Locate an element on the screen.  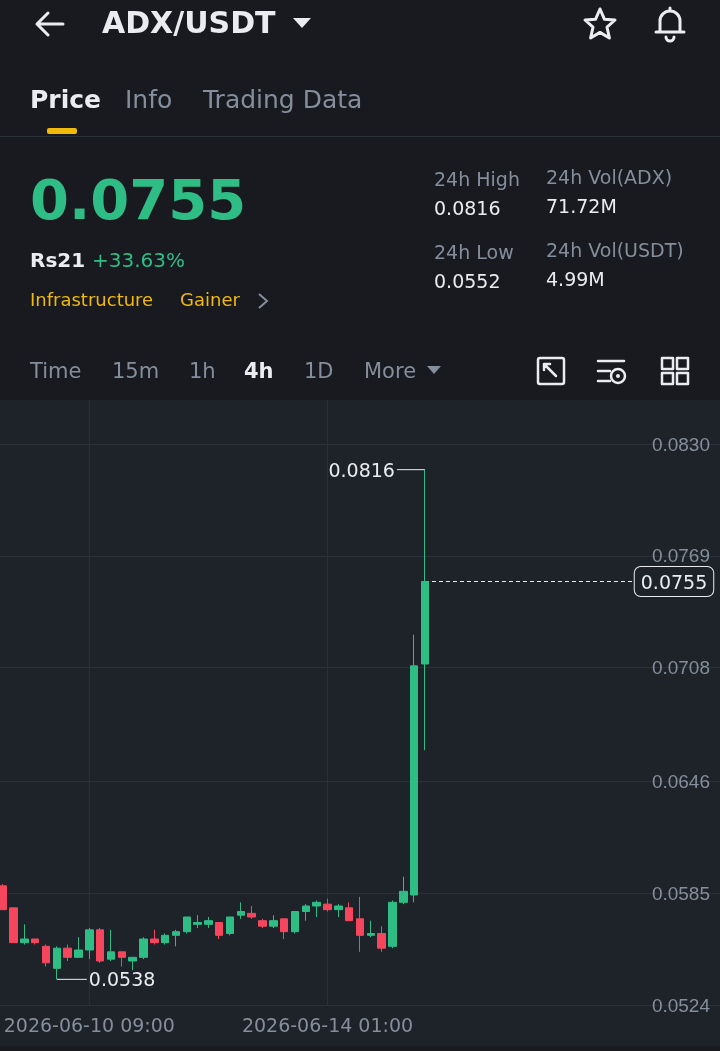
text: 0.0552 is located at coordinates (467, 281).